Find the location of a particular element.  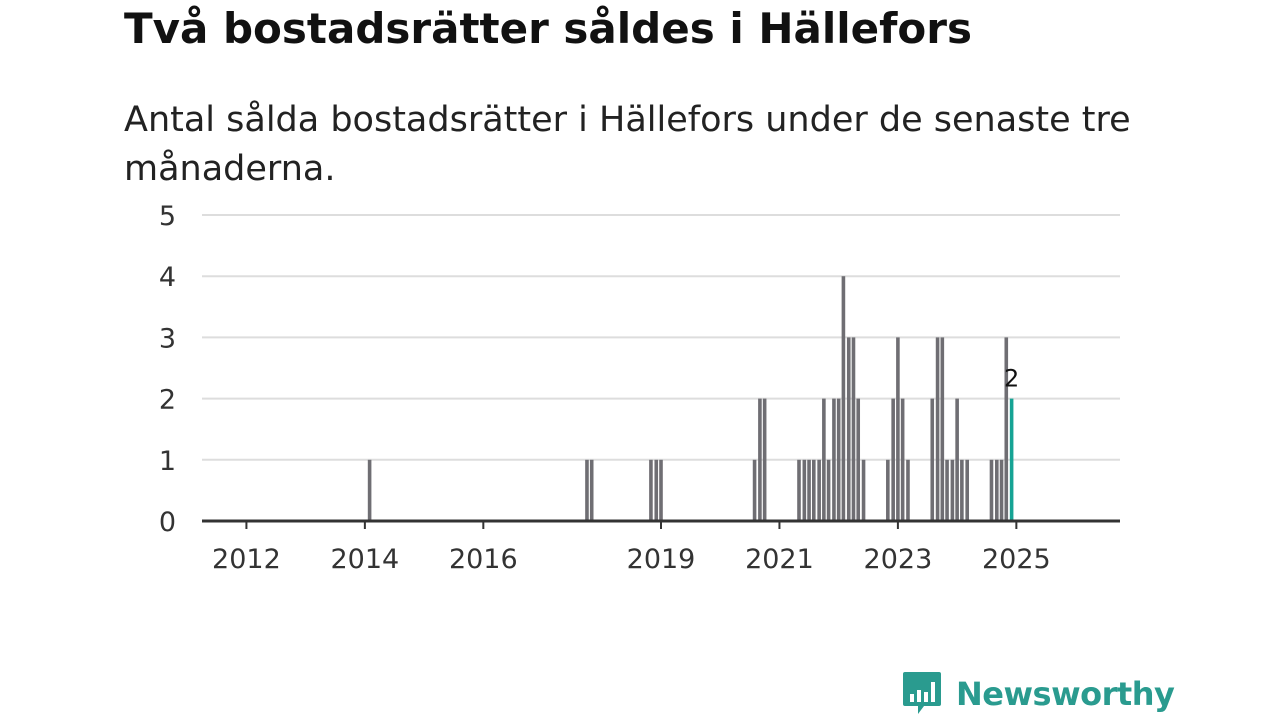

x-tick-label: 2023 is located at coordinates (898, 559).